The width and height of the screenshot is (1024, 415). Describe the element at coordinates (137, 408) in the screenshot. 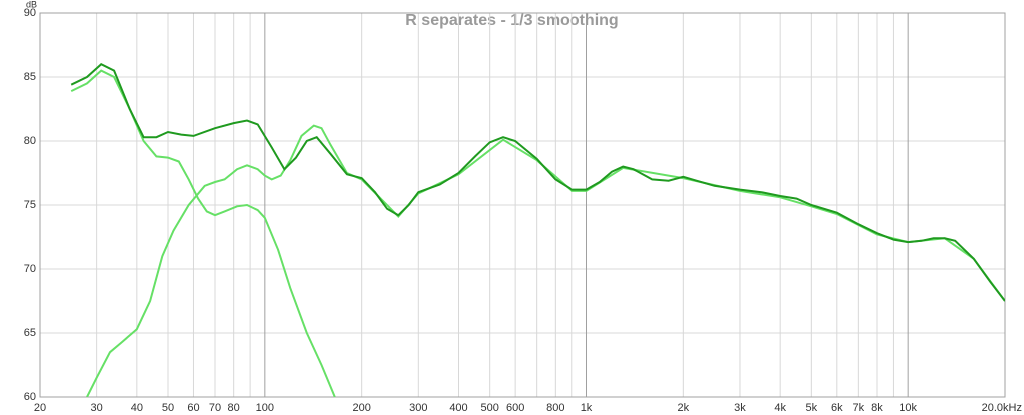

I see `x-tick-label: 40` at that location.